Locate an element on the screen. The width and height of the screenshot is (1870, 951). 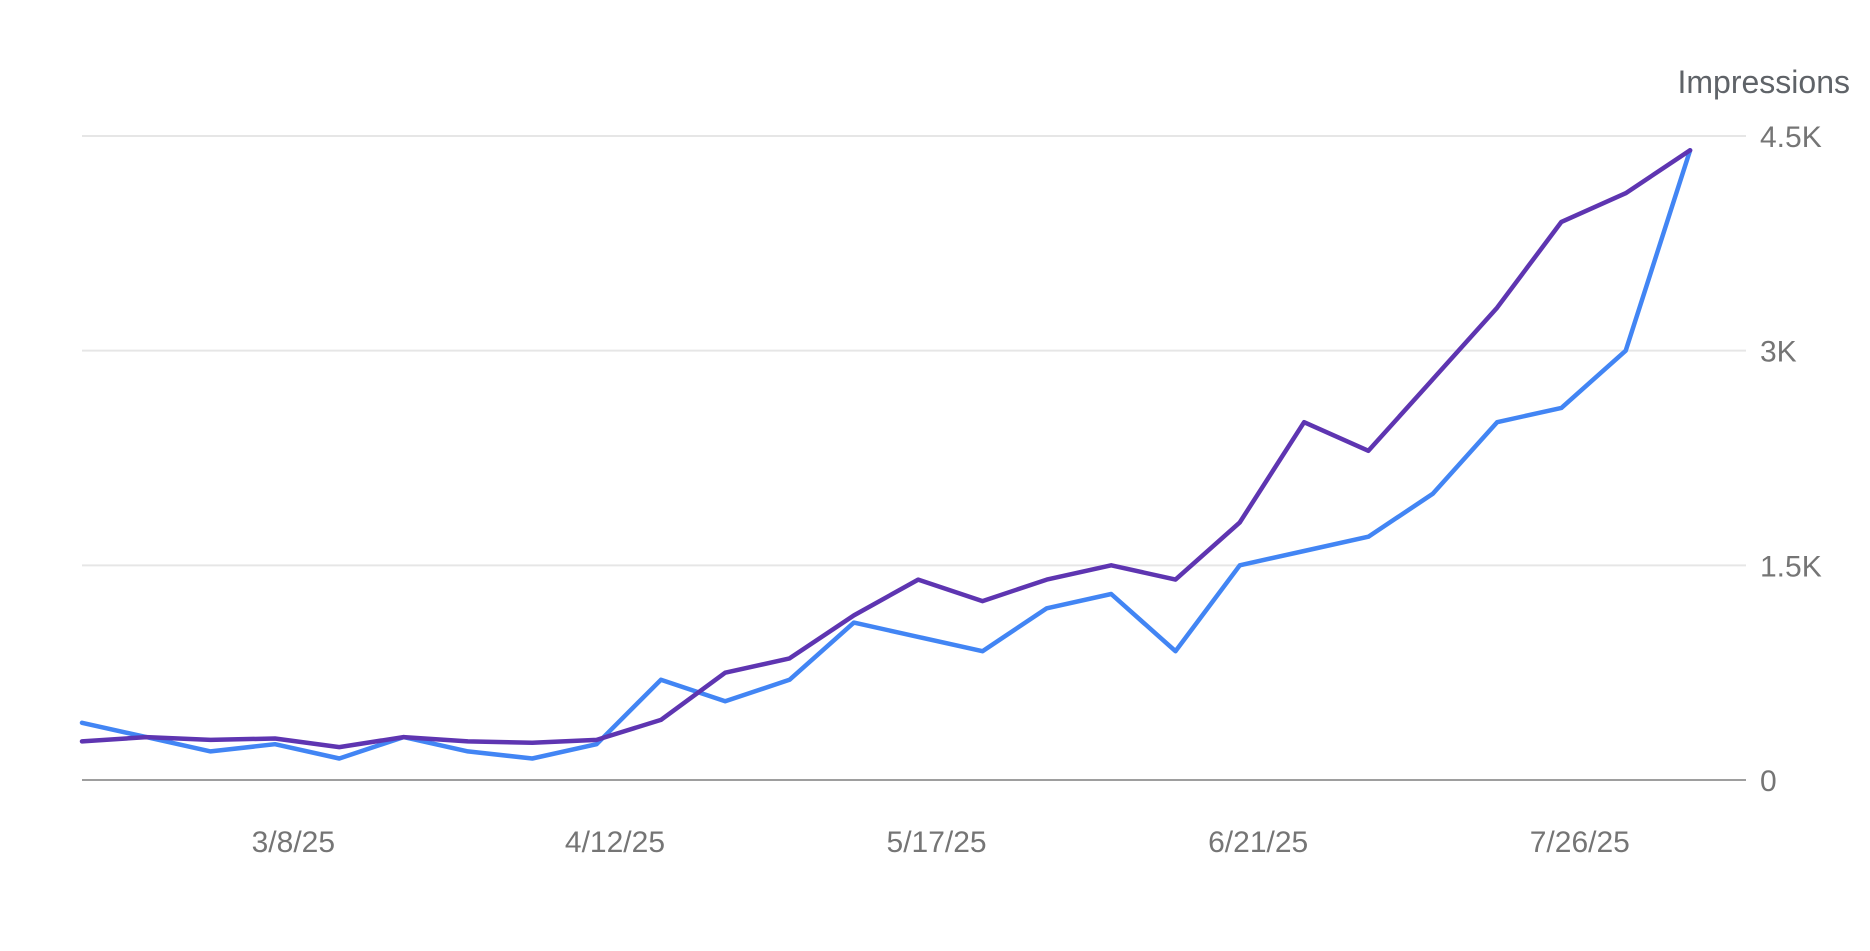
y-axis-title: Impressions is located at coordinates (1764, 82).